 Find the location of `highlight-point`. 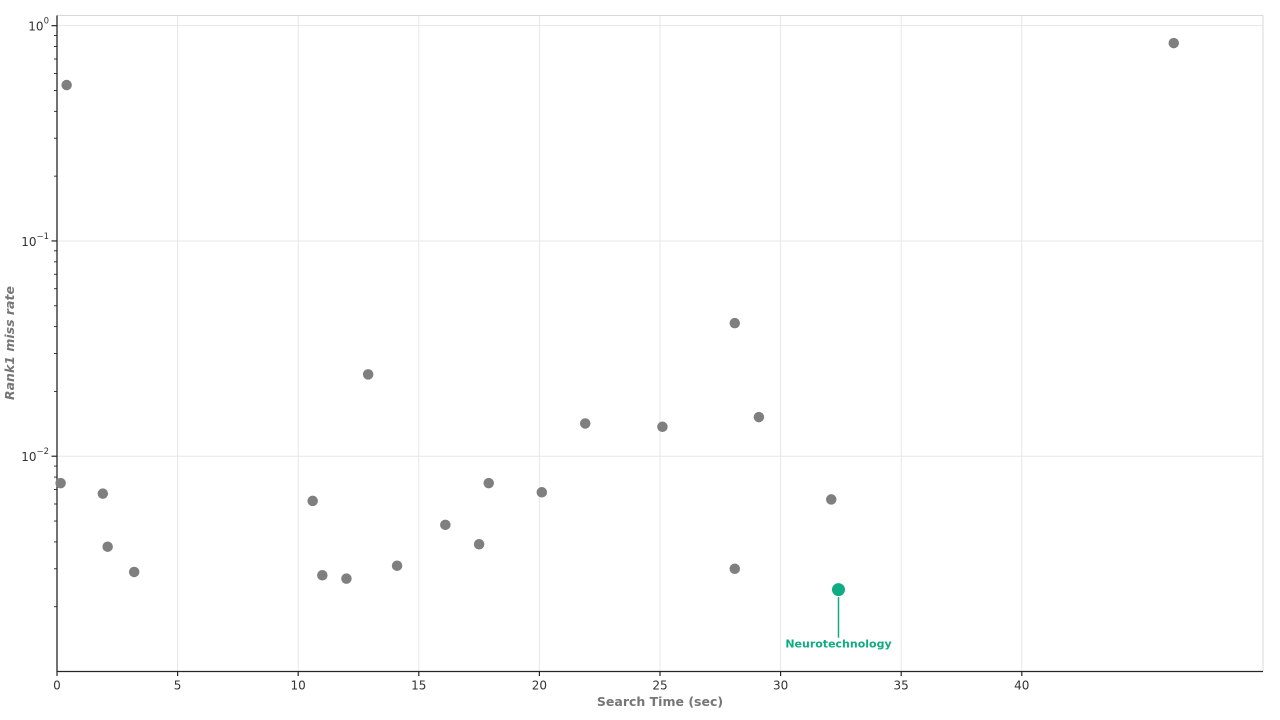

highlight-point is located at coordinates (838, 590).